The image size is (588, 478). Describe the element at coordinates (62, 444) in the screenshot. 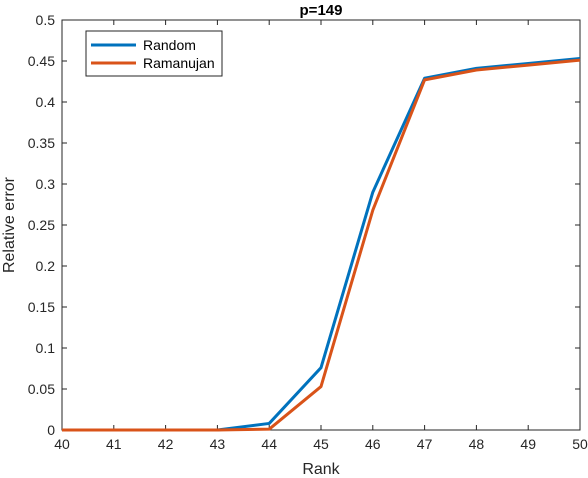

I see `x-tick-label: 40` at that location.